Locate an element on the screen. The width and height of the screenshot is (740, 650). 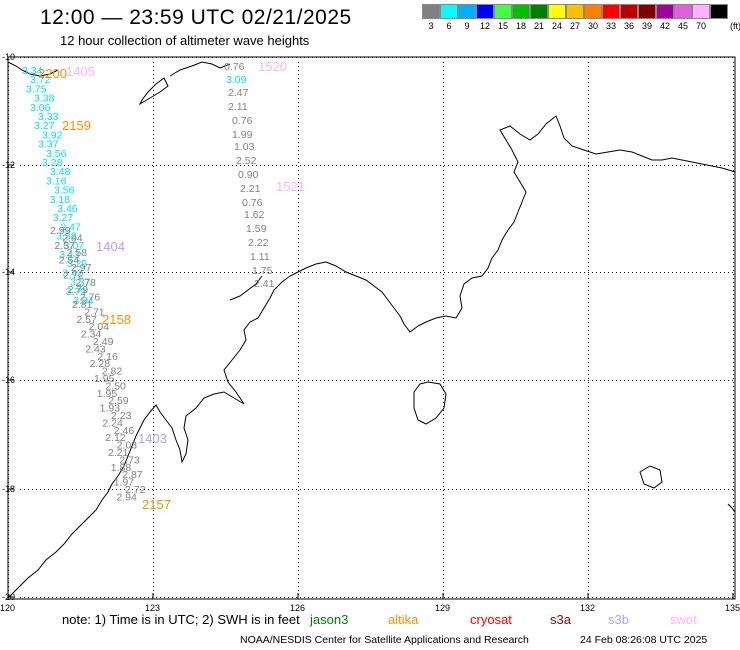
wave-height-value: 1.11 is located at coordinates (260, 257).